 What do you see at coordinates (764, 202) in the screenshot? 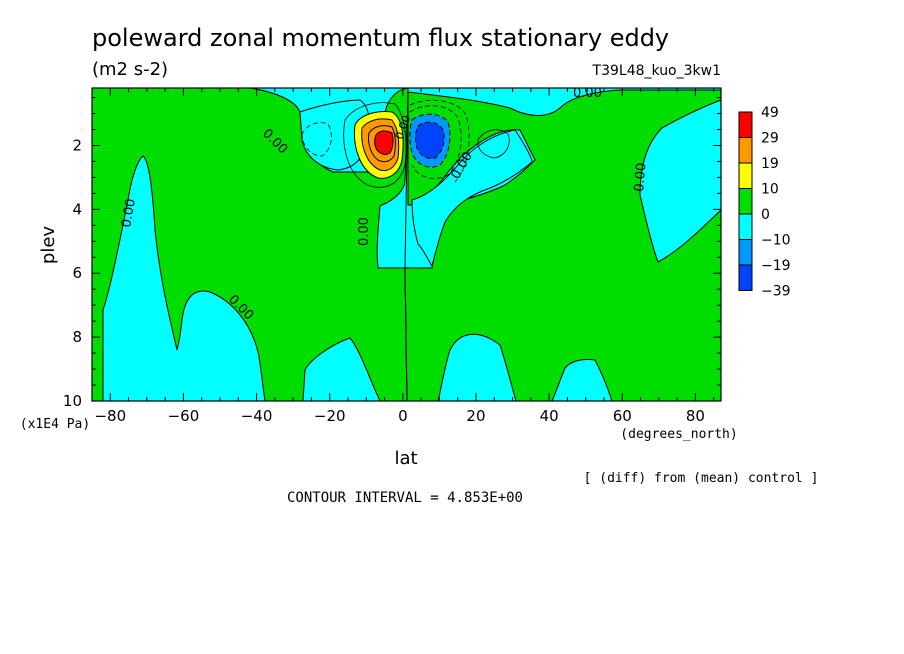
I see `colorbar: 49 29 19 10 0 −10 −19 −39` at bounding box center [764, 202].